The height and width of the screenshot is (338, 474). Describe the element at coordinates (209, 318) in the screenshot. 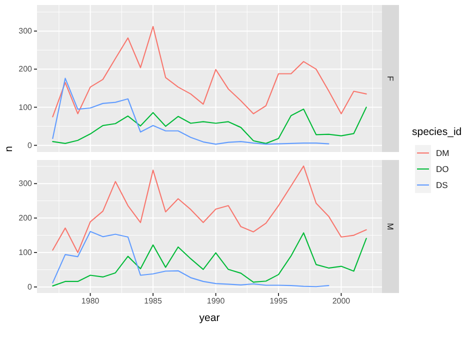

I see `x-axis-title: year` at that location.